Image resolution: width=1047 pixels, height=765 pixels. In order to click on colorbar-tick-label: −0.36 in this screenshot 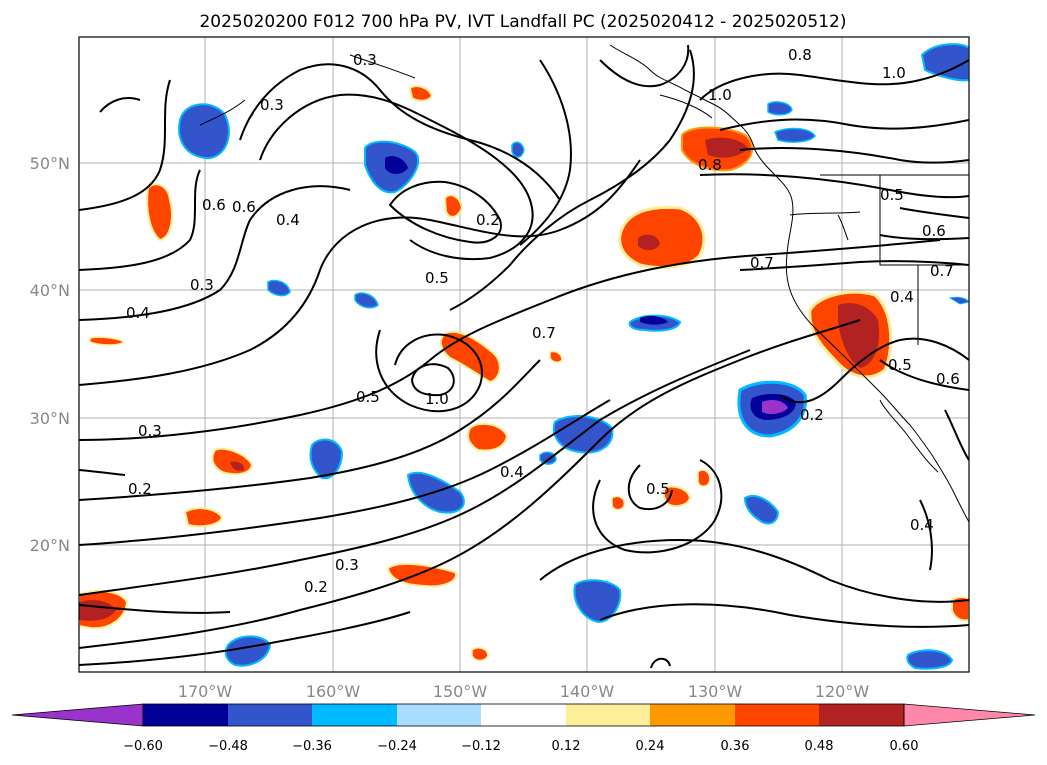, I will do `click(312, 746)`.